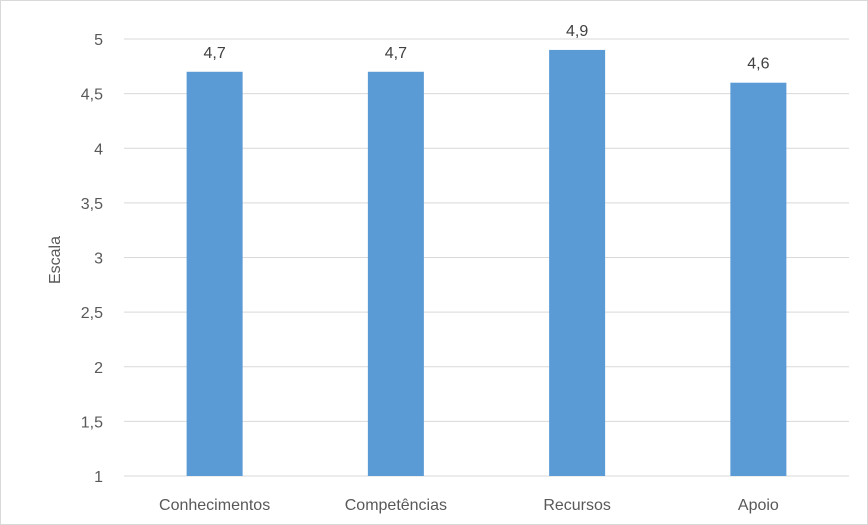 This screenshot has height=525, width=868. Describe the element at coordinates (577, 31) in the screenshot. I see `data-label: 4,9` at that location.